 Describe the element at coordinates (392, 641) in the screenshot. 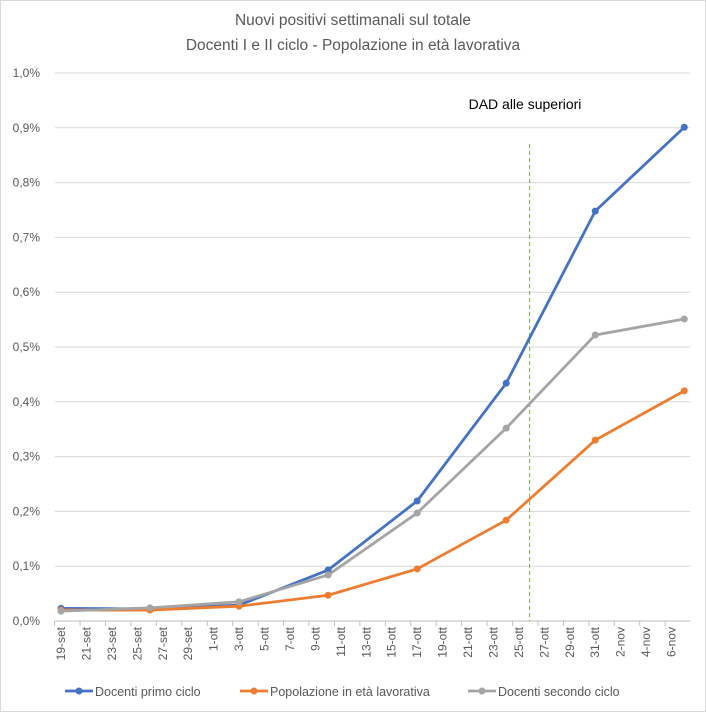

I see `x-tick-label: 15-ott` at that location.